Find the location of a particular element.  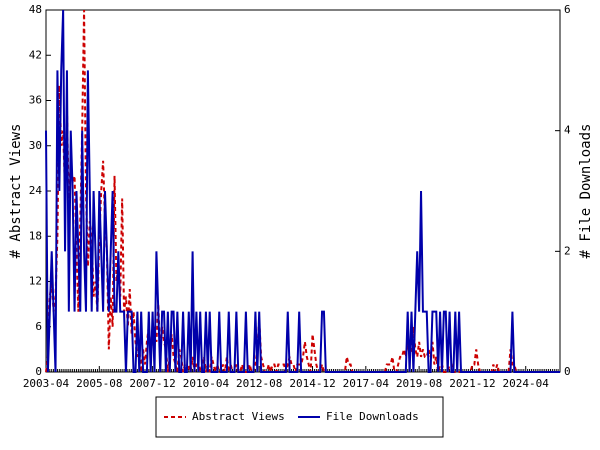

x-tick-label: 2003-04 is located at coordinates (46, 383).